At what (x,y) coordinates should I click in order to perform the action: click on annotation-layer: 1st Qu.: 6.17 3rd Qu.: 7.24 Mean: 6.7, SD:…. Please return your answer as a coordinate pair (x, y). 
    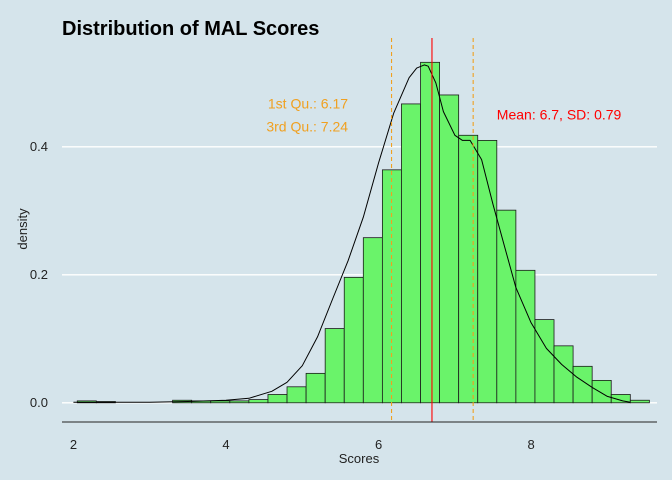
    Looking at the image, I should click on (443, 114).